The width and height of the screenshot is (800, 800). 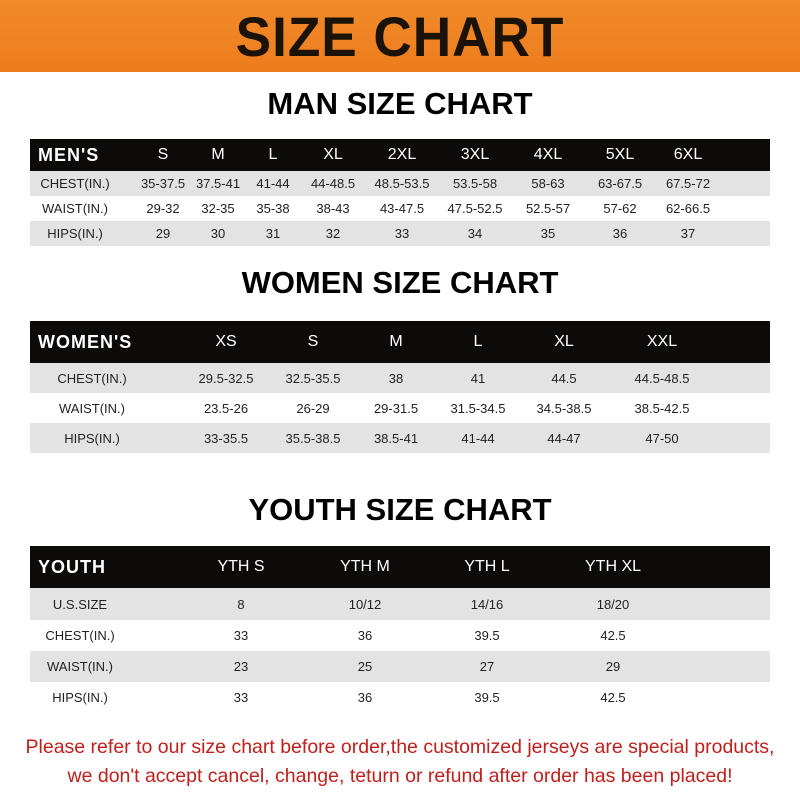 What do you see at coordinates (475, 154) in the screenshot?
I see `size-header: 3XL` at bounding box center [475, 154].